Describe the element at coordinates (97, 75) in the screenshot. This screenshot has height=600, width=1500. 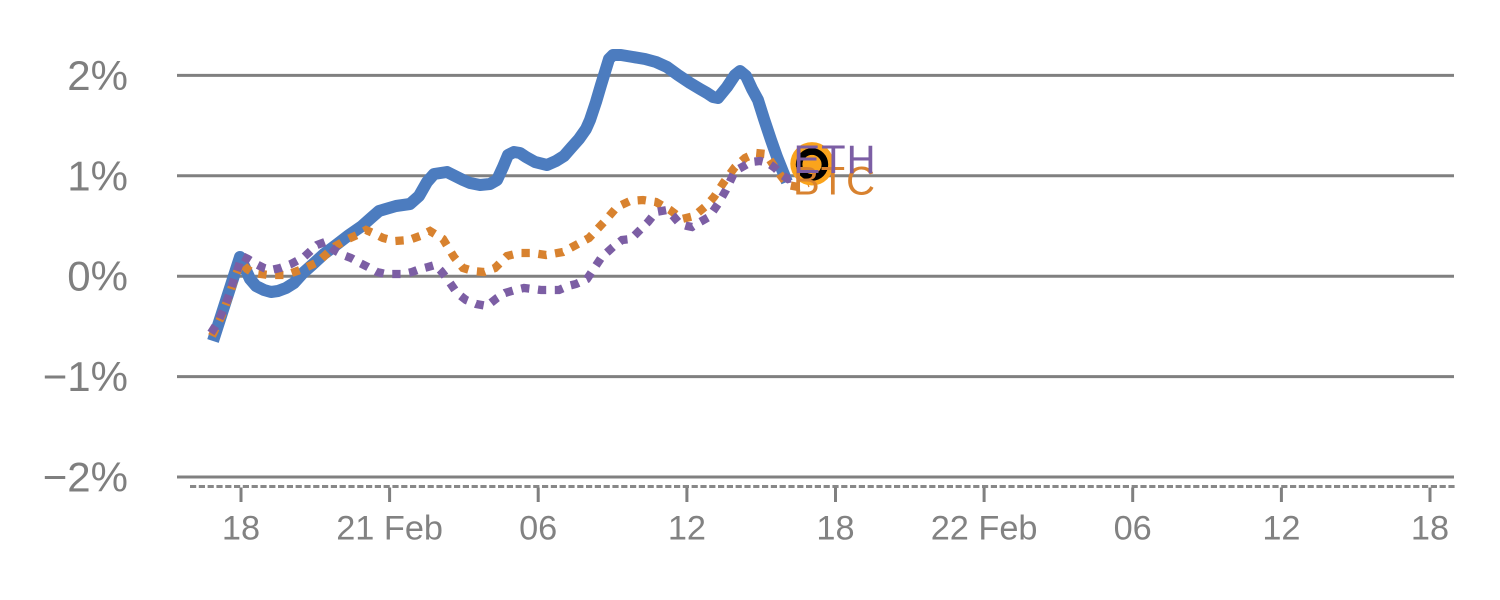
I see `svg-text: 2%` at that location.